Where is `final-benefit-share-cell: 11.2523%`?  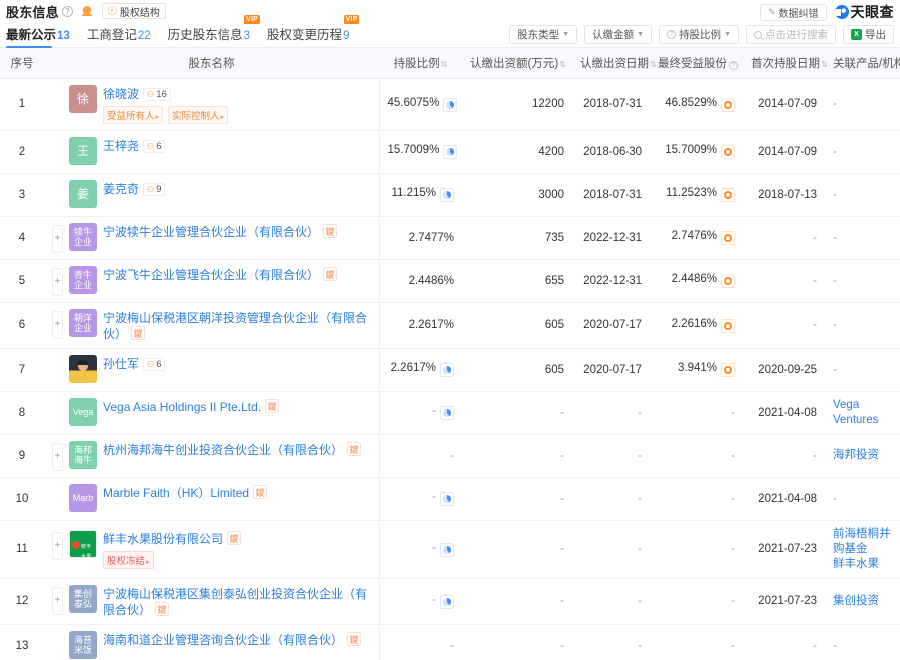
final-benefit-share-cell: 11.2523% is located at coordinates (696, 195).